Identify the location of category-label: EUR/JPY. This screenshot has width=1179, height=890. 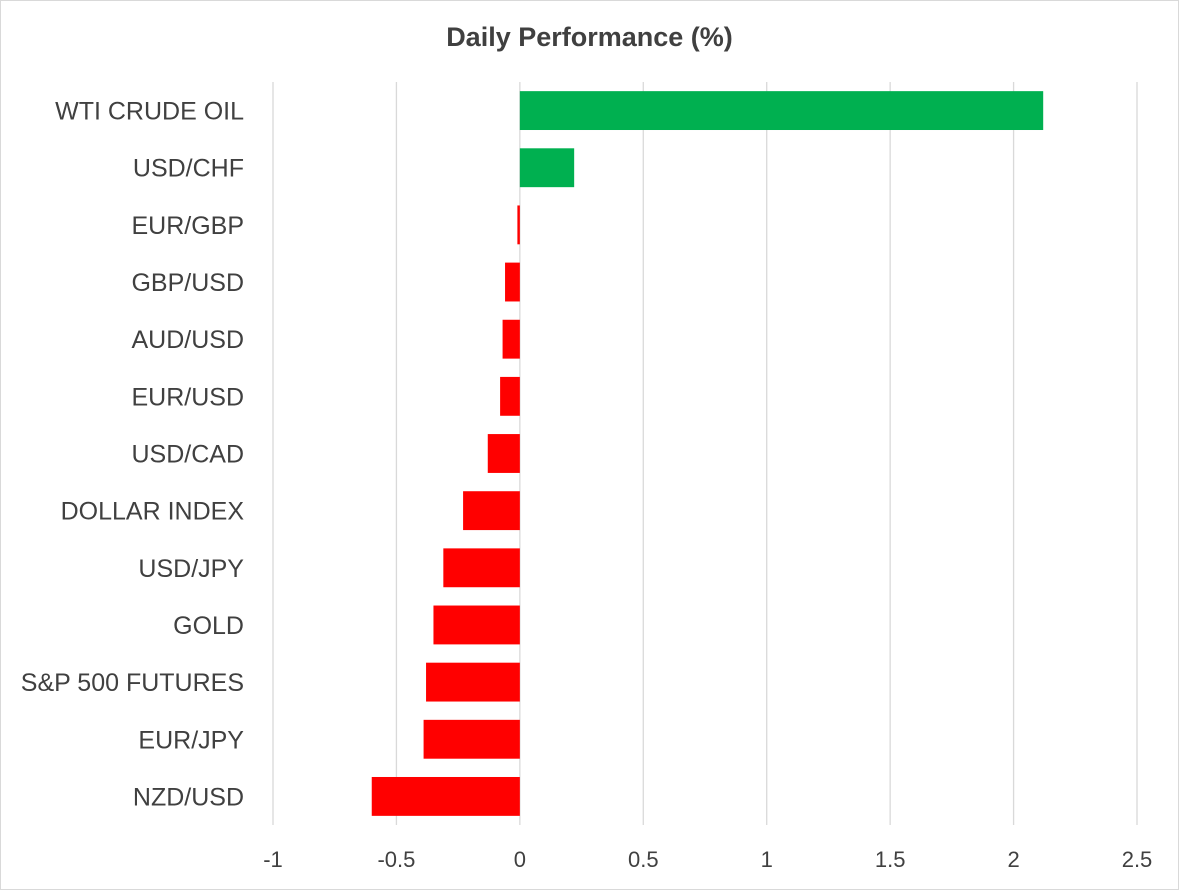
(191, 740).